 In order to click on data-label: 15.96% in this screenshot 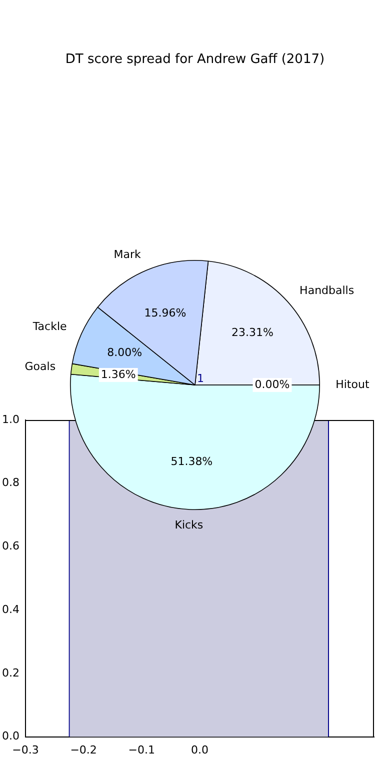, I will do `click(165, 313)`.